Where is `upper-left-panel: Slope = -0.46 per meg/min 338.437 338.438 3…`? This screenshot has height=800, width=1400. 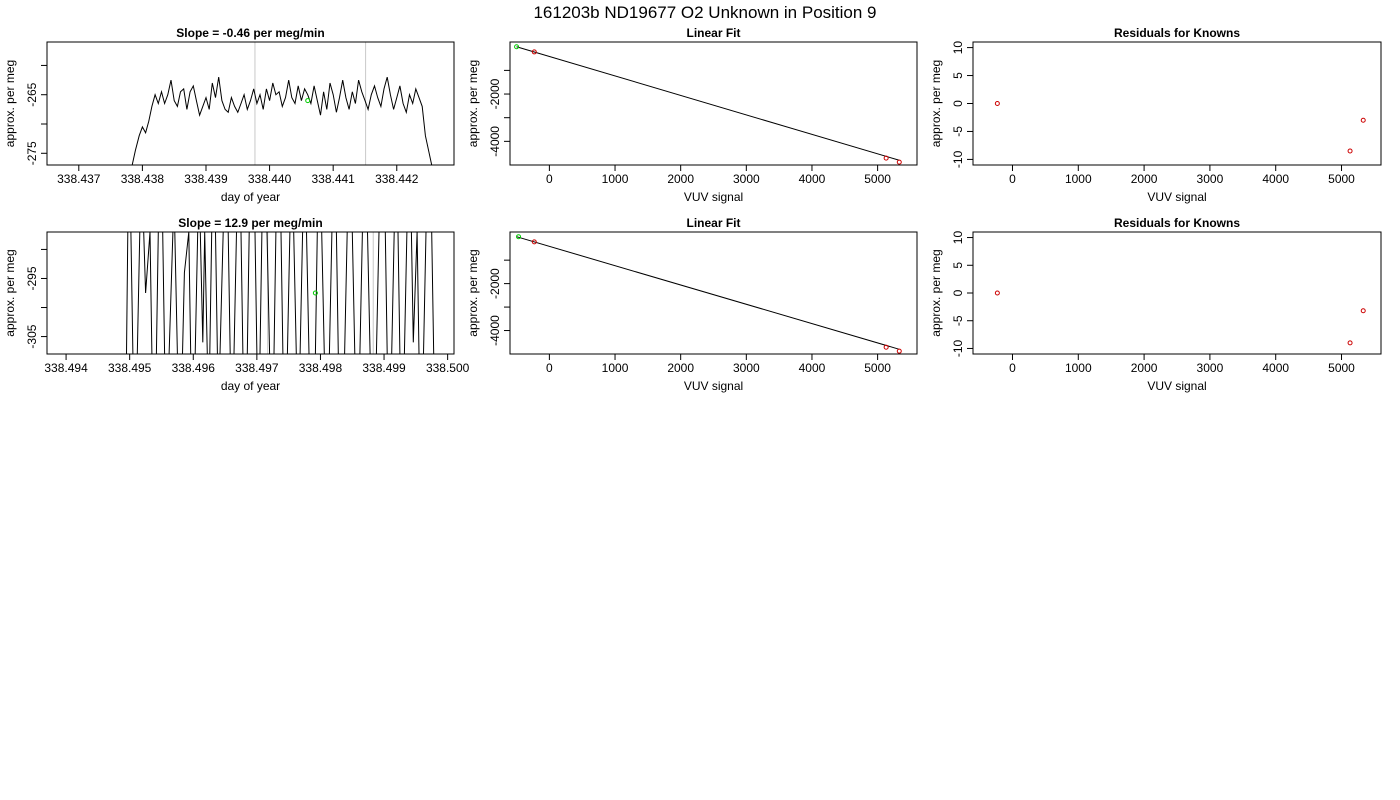 upper-left-panel: Slope = -0.46 per meg/min 338.437 338.438 3… is located at coordinates (229, 115).